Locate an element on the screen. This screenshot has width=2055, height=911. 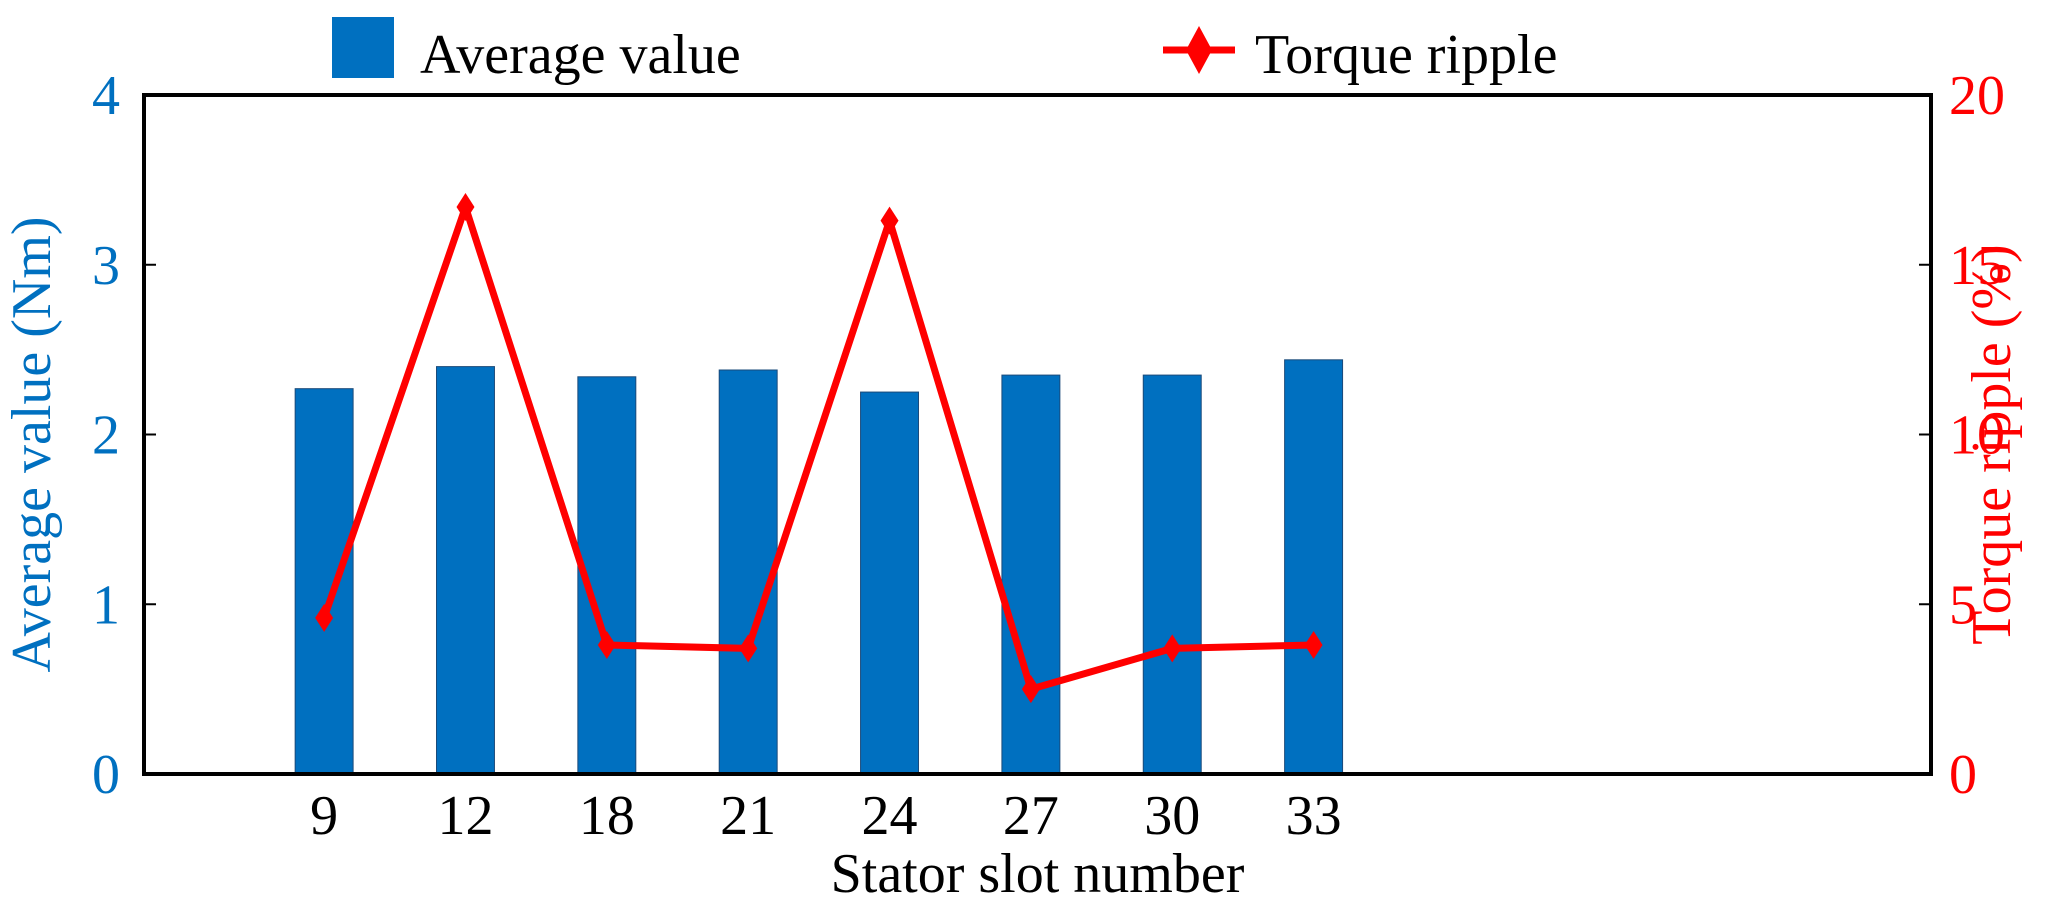
legend: Average value Torque ripple is located at coordinates (944, 51).